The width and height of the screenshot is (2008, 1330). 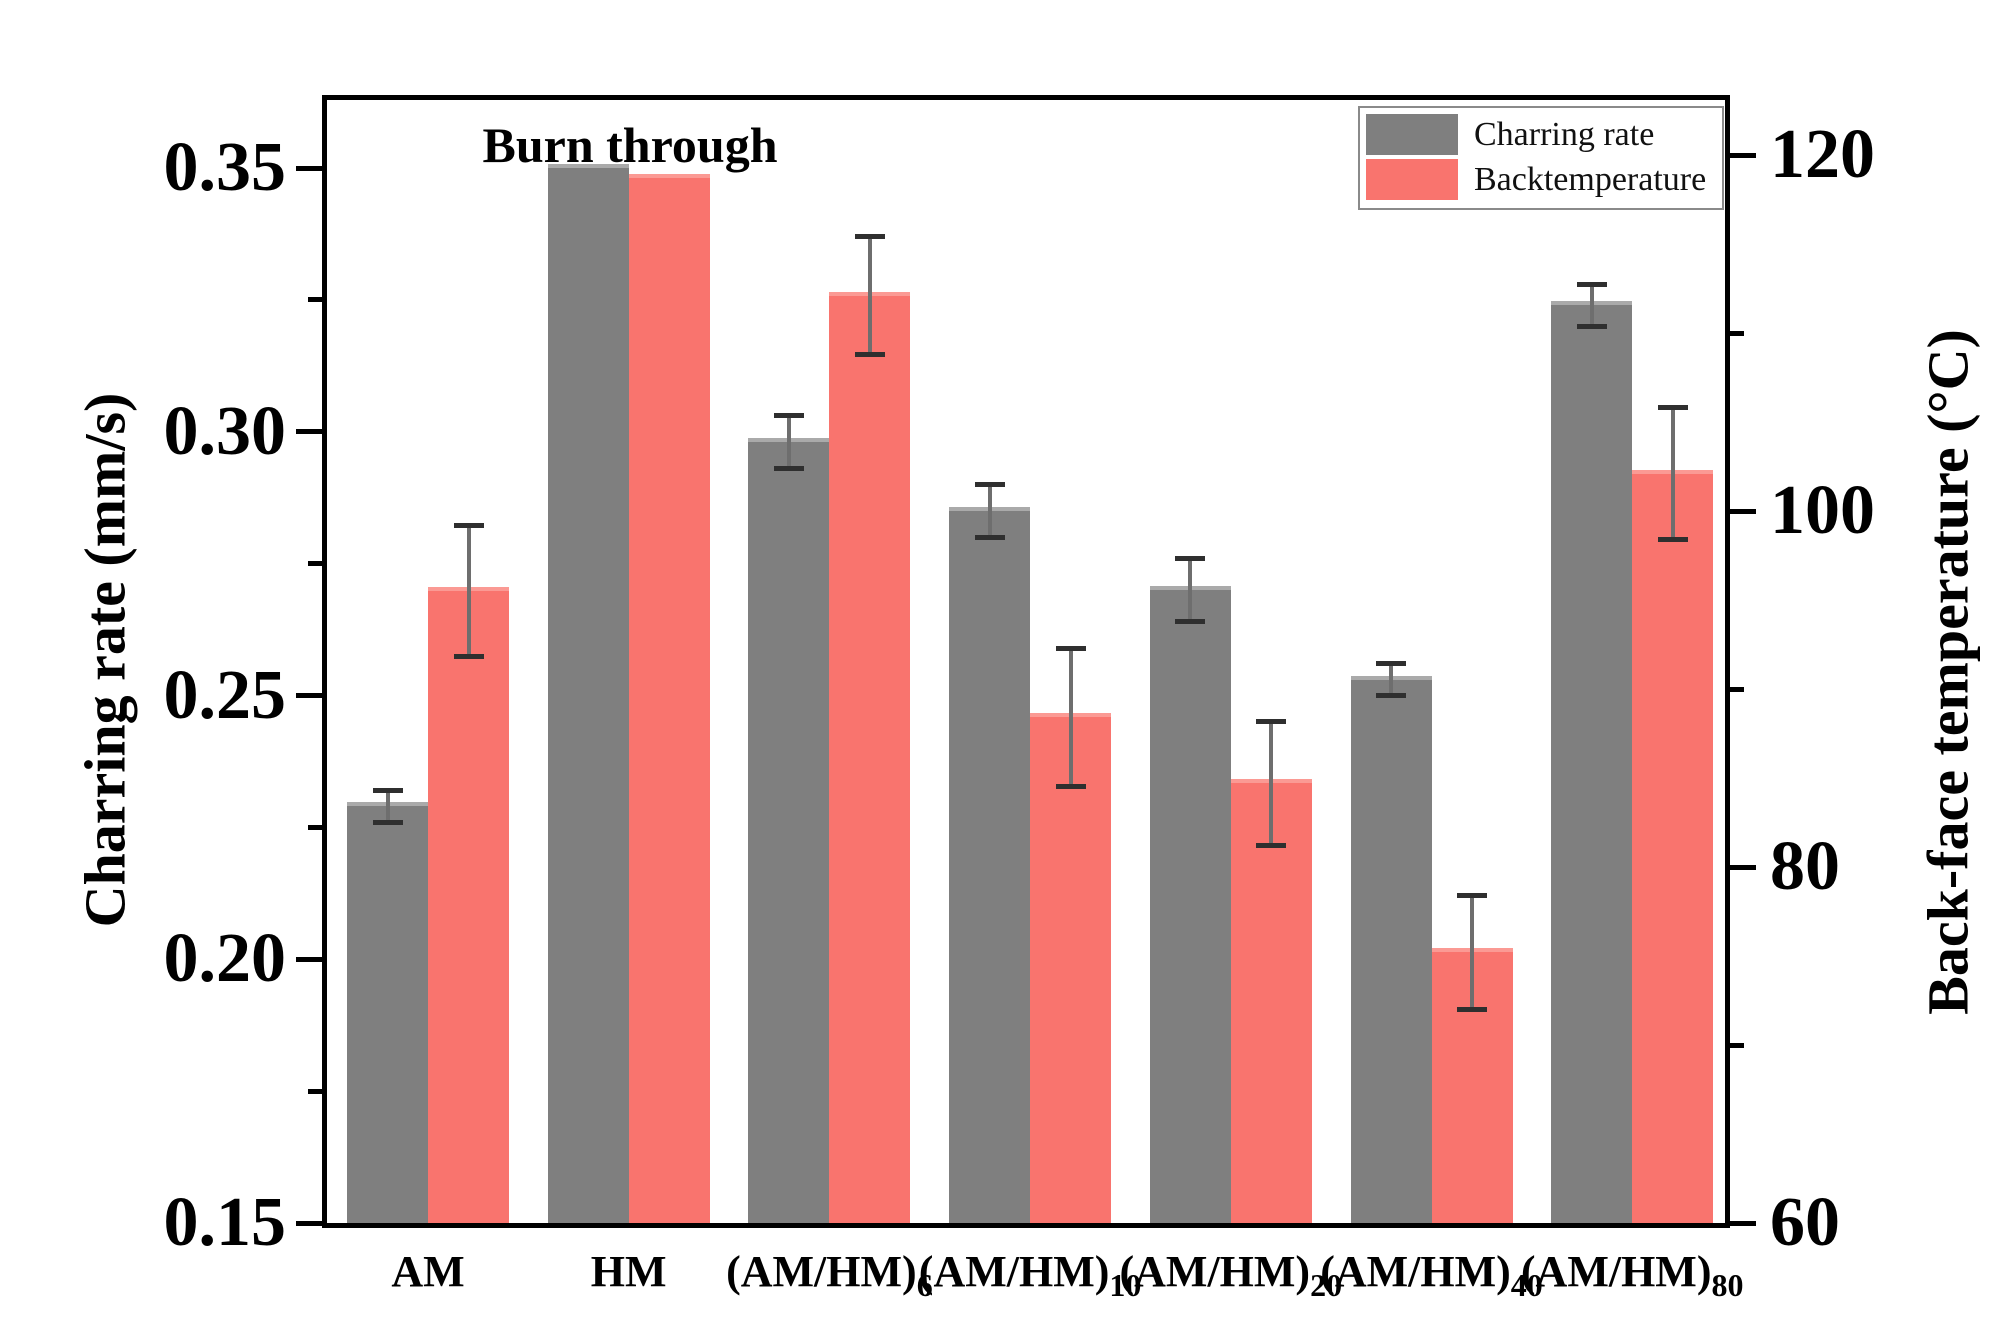 What do you see at coordinates (225, 1222) in the screenshot?
I see `left-axis-tick-label: 0.15` at bounding box center [225, 1222].